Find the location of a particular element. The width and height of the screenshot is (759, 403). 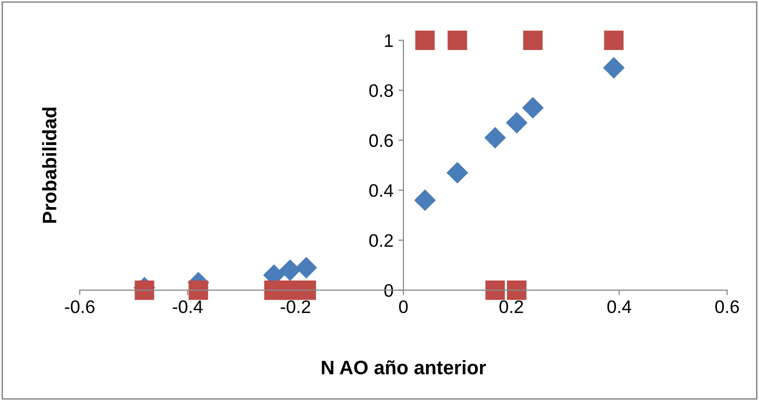

x-tick-label: -0.4 is located at coordinates (187, 307).